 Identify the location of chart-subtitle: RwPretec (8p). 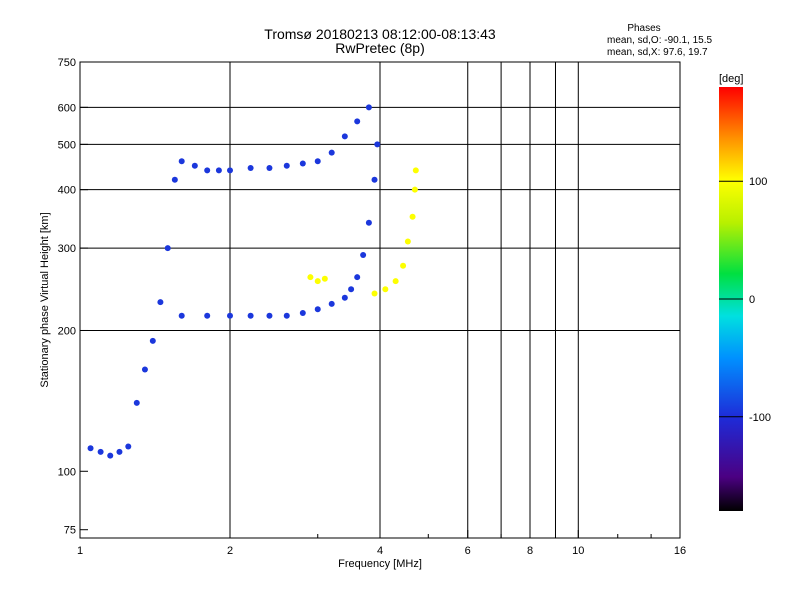
(379, 48).